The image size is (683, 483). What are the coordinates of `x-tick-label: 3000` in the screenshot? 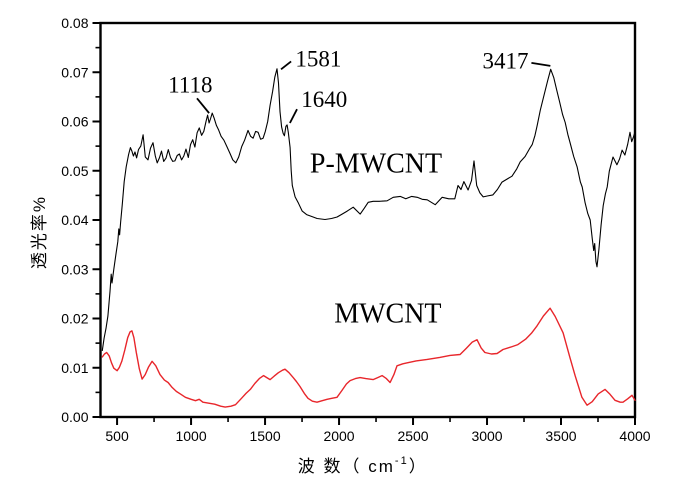 It's located at (486, 436).